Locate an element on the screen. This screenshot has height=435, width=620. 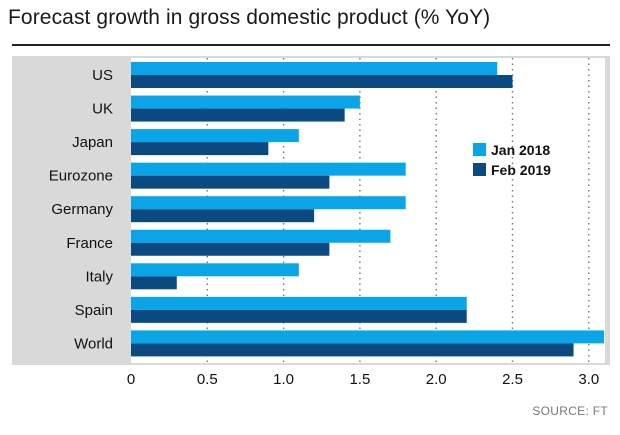
category-label: Italy is located at coordinates (99, 276).